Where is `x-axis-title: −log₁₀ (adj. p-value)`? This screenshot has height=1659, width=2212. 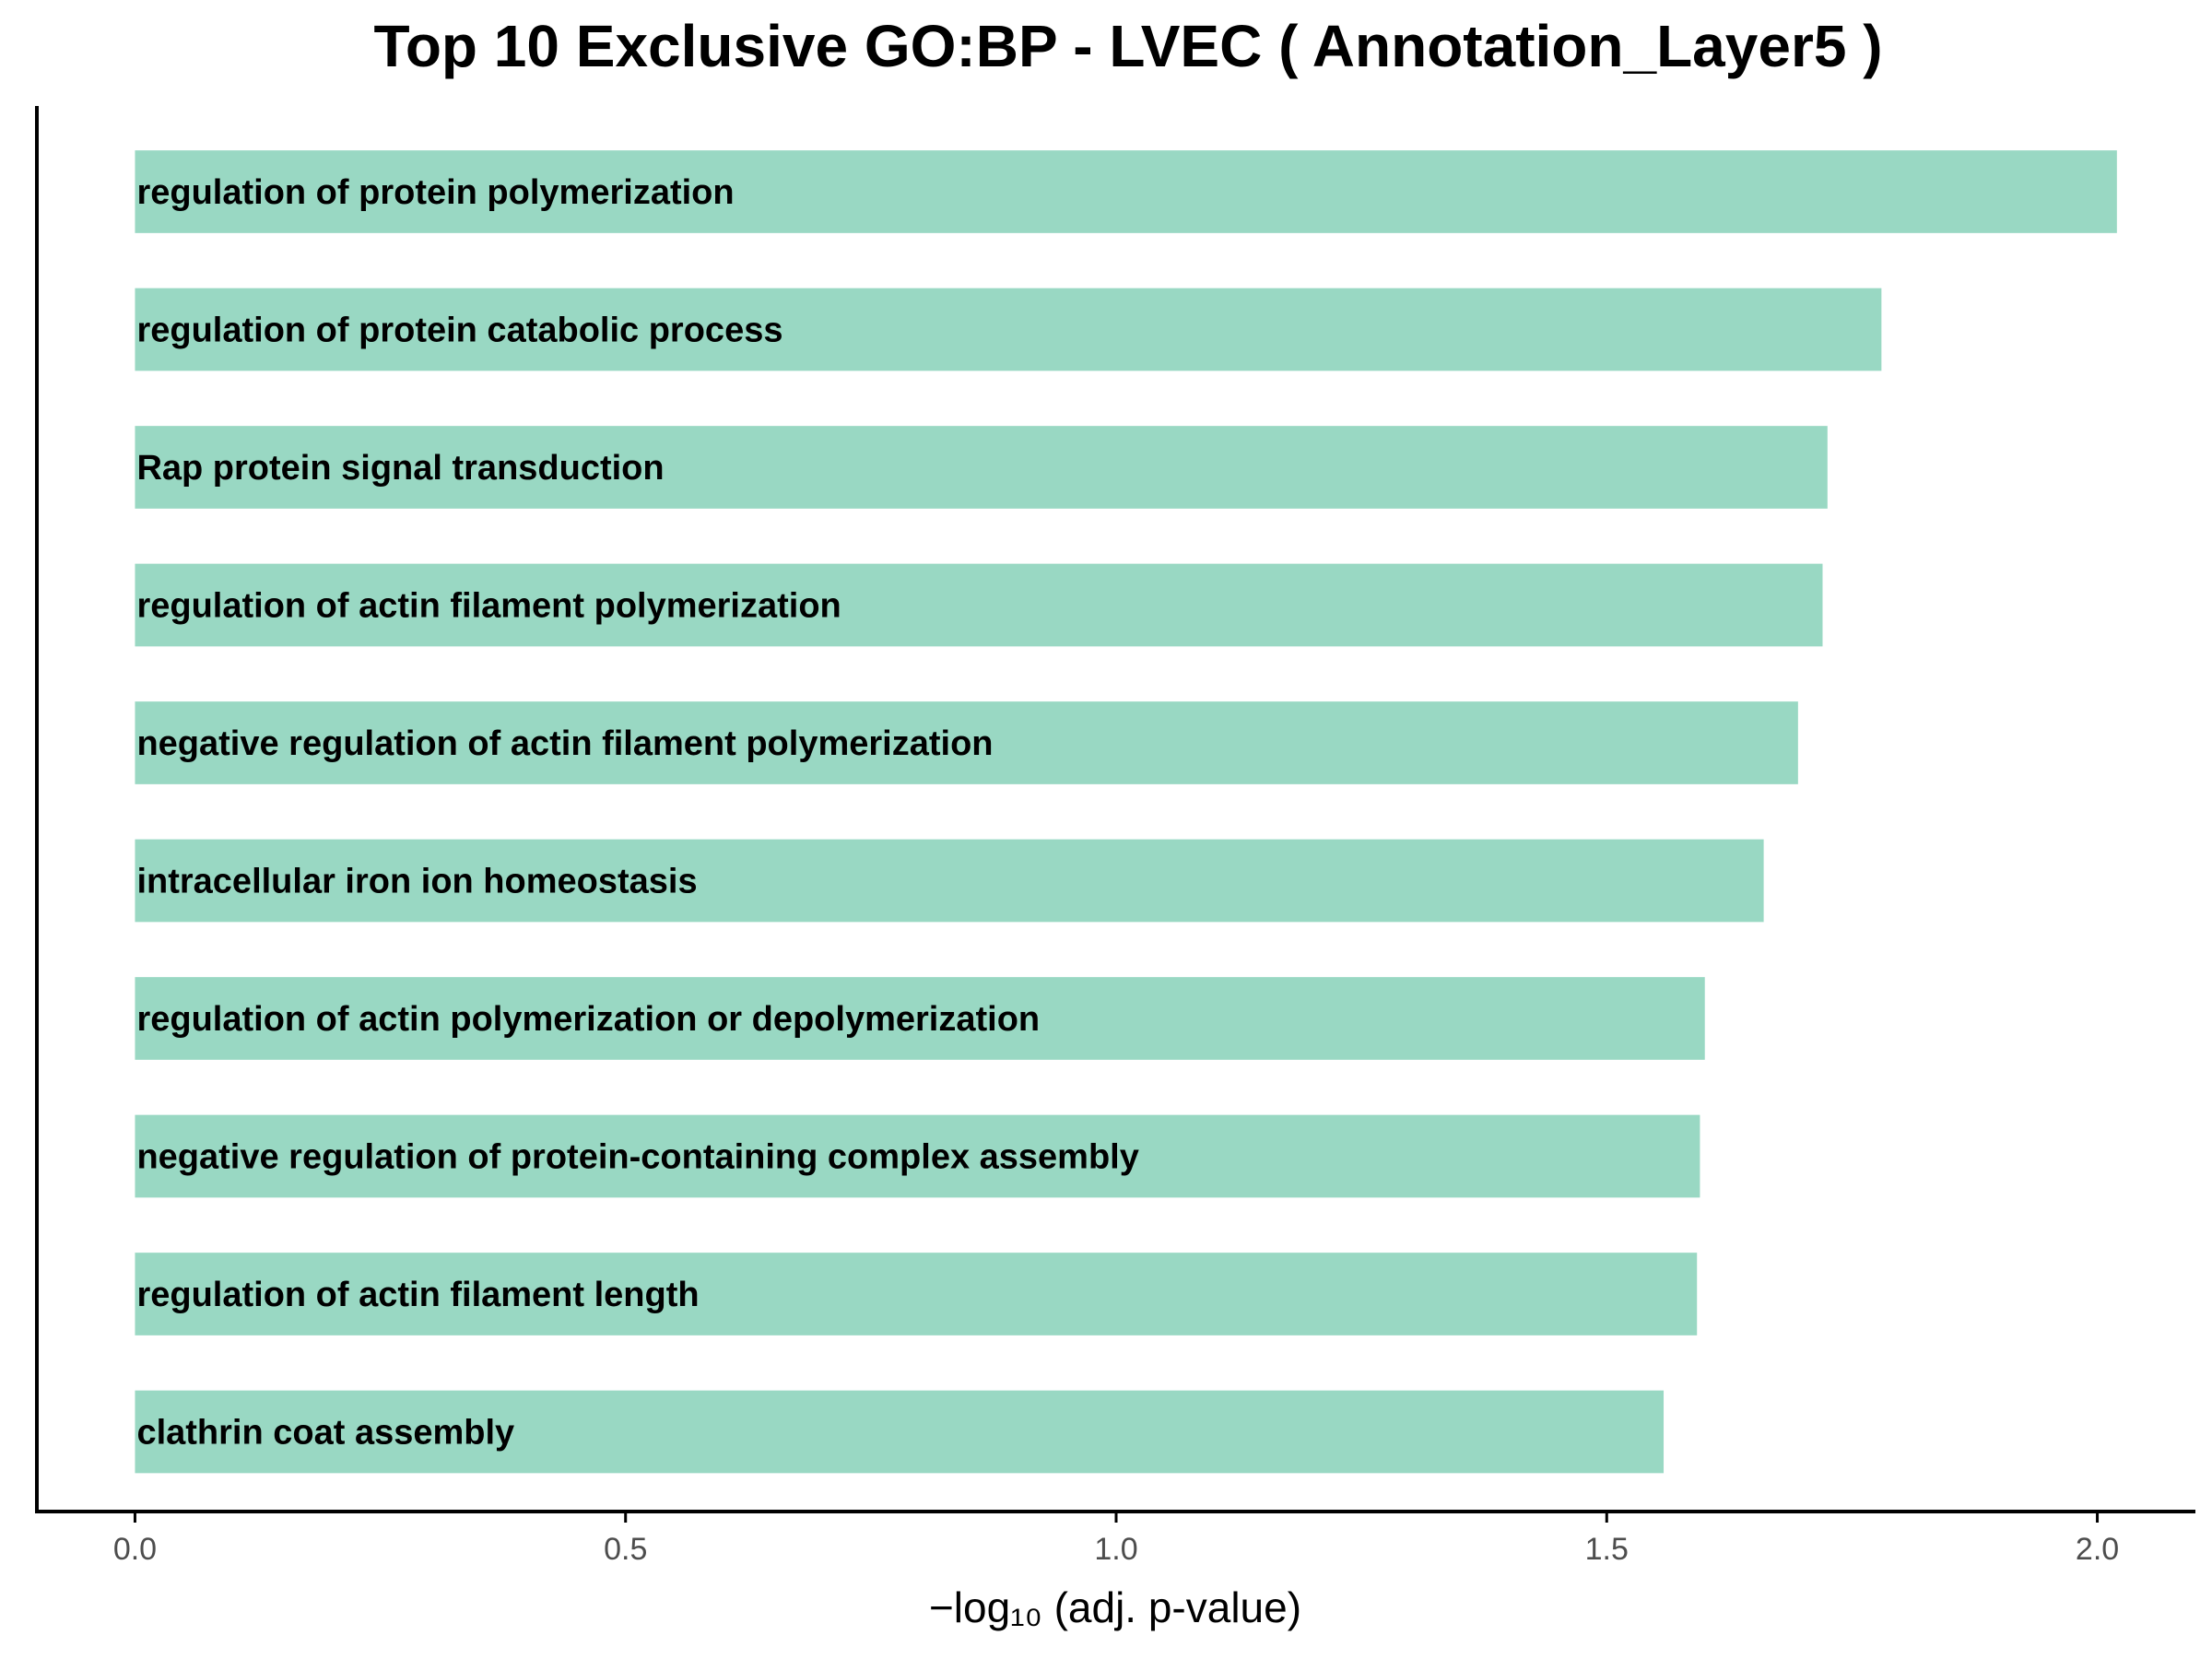
x-axis-title: −log₁₀ (adj. p-value) is located at coordinates (1115, 1607).